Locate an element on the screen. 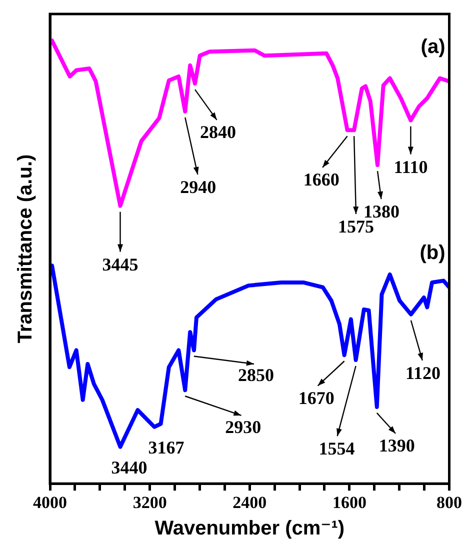 The image size is (473, 551). x-tick-label: 3200 is located at coordinates (149, 502).